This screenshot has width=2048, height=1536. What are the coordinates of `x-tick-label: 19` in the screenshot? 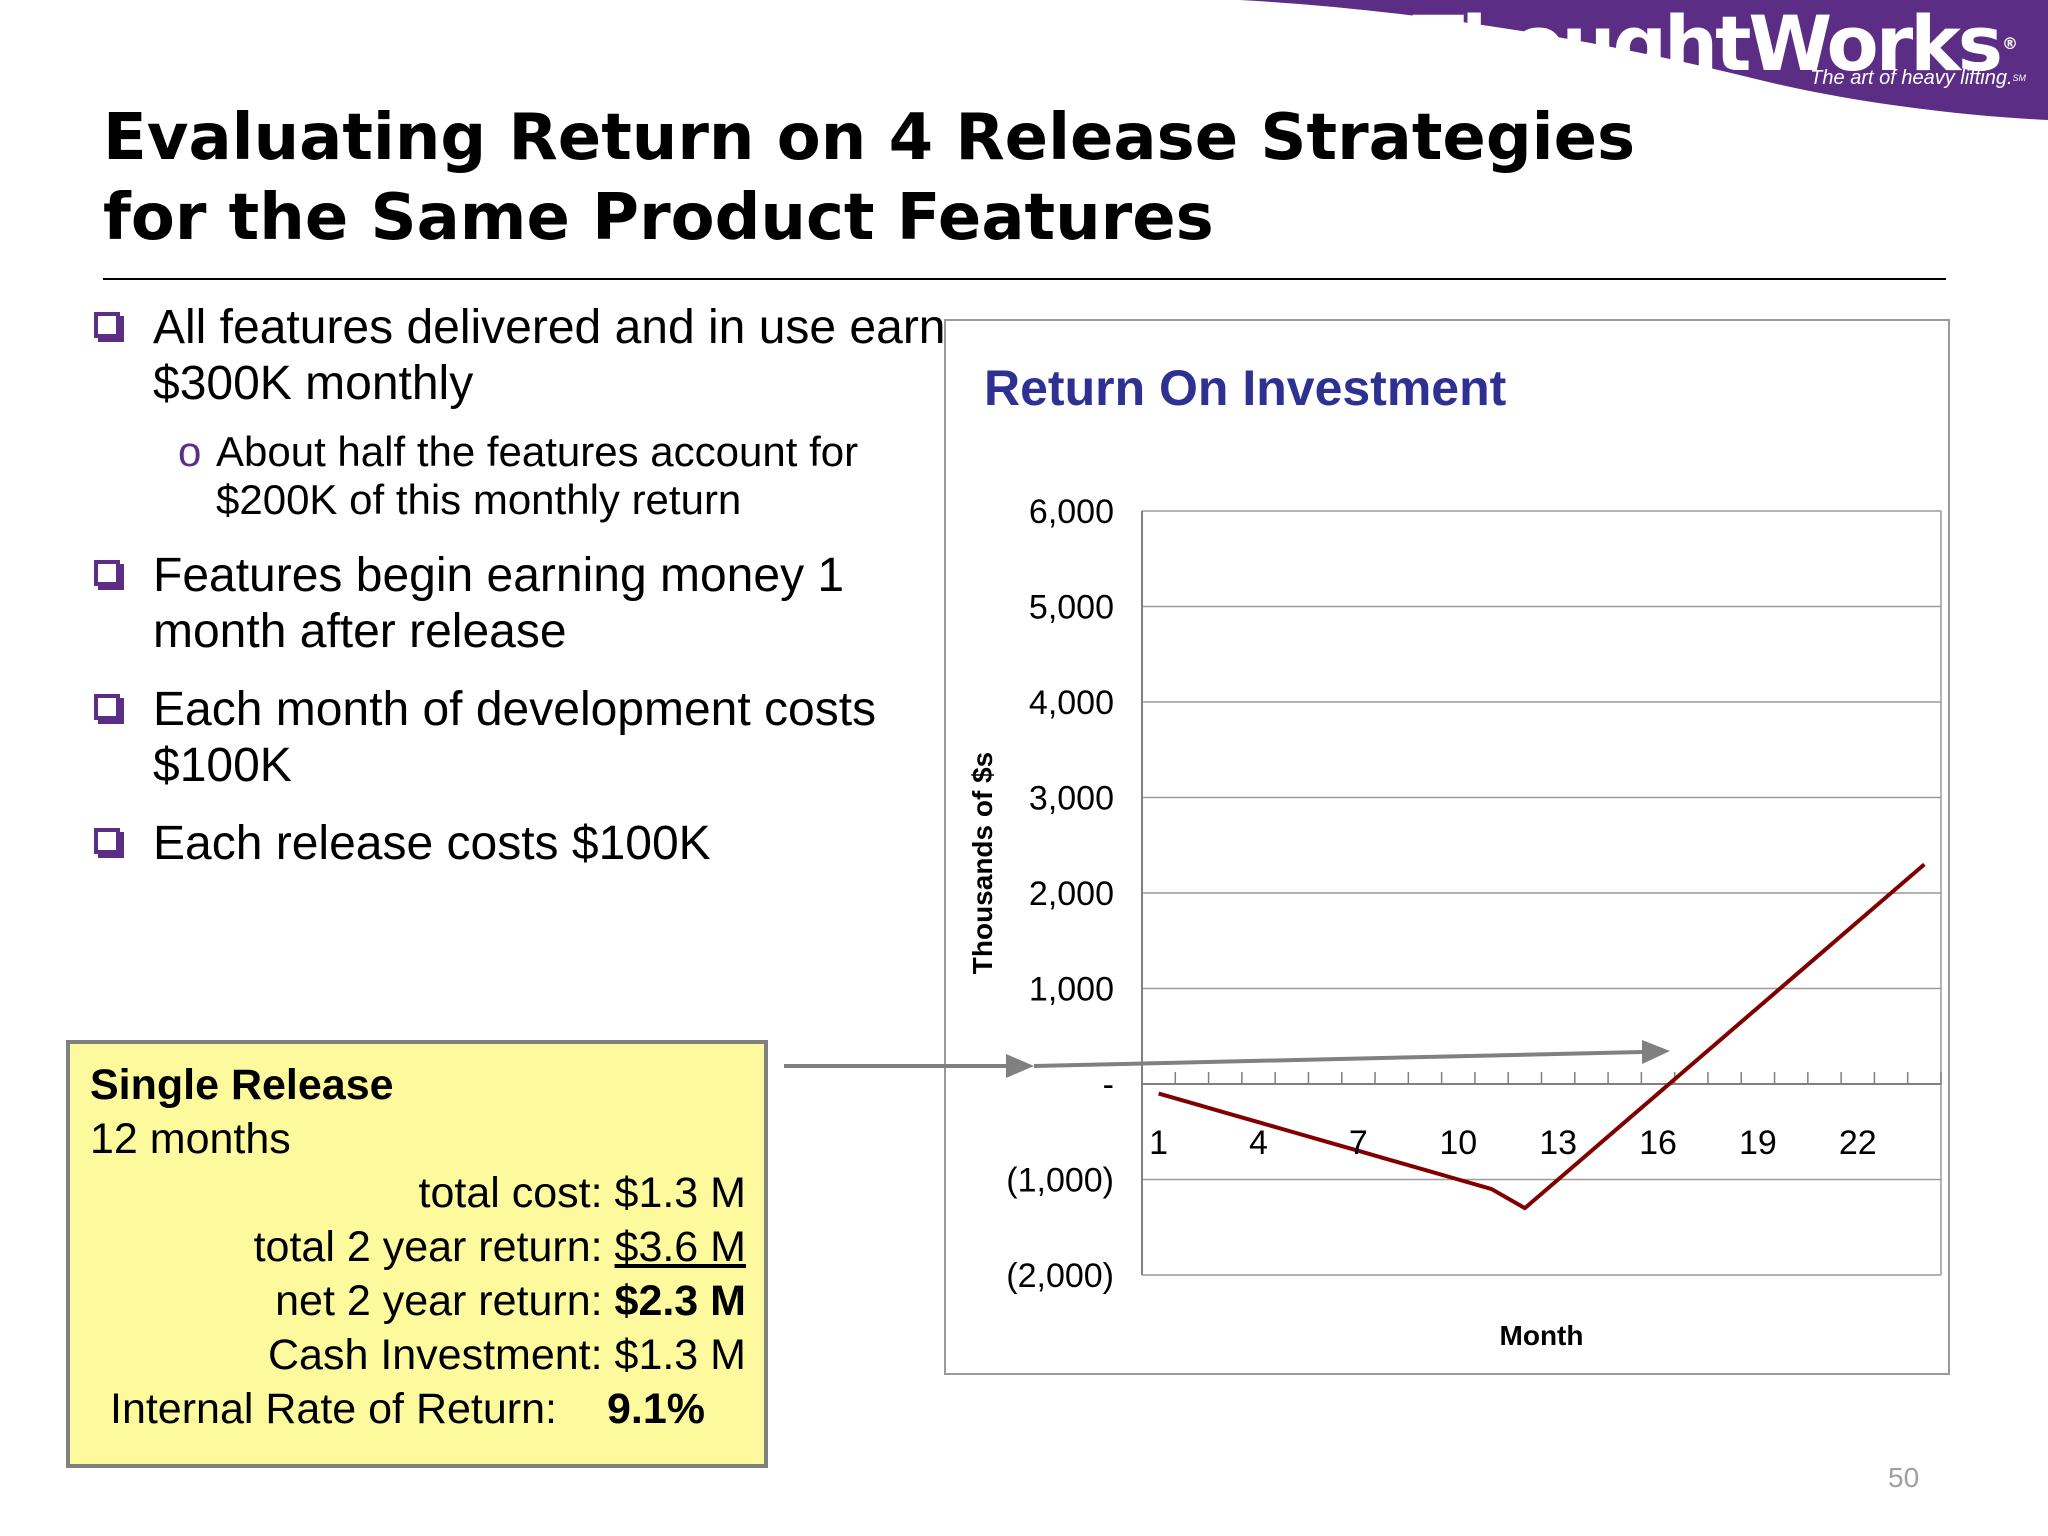 It's located at (1758, 1143).